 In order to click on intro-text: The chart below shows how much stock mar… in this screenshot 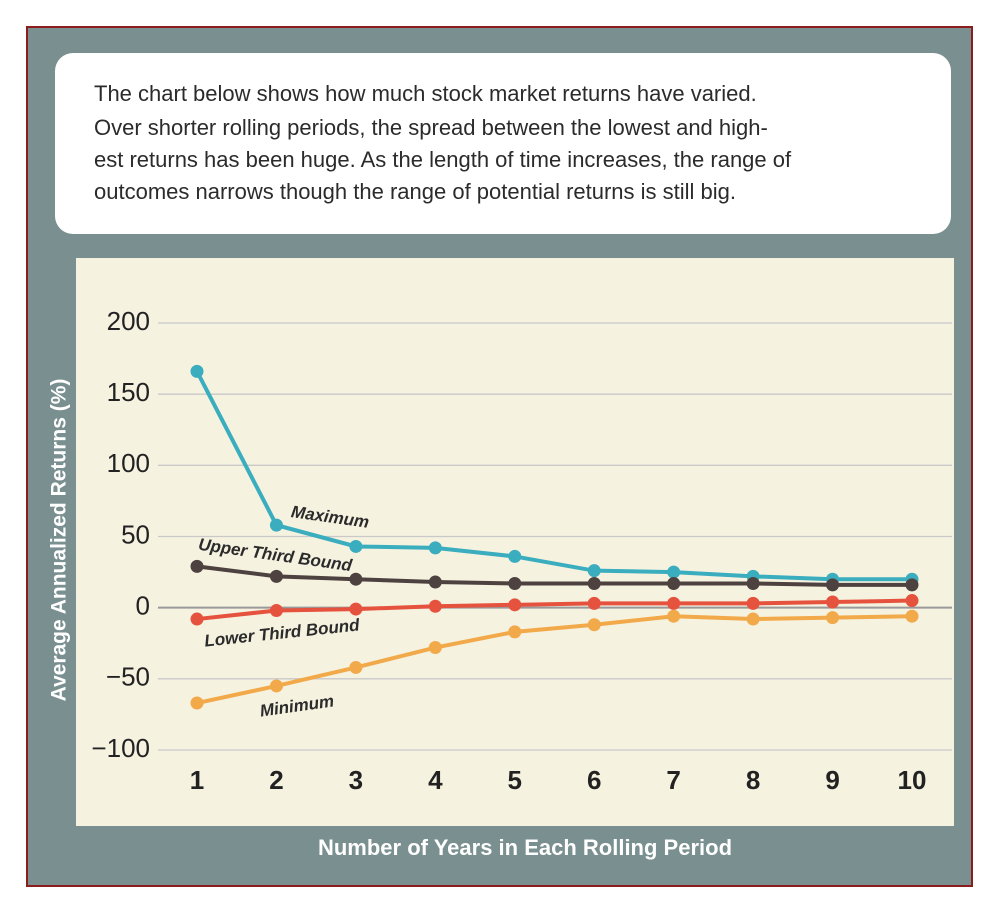, I will do `click(443, 142)`.